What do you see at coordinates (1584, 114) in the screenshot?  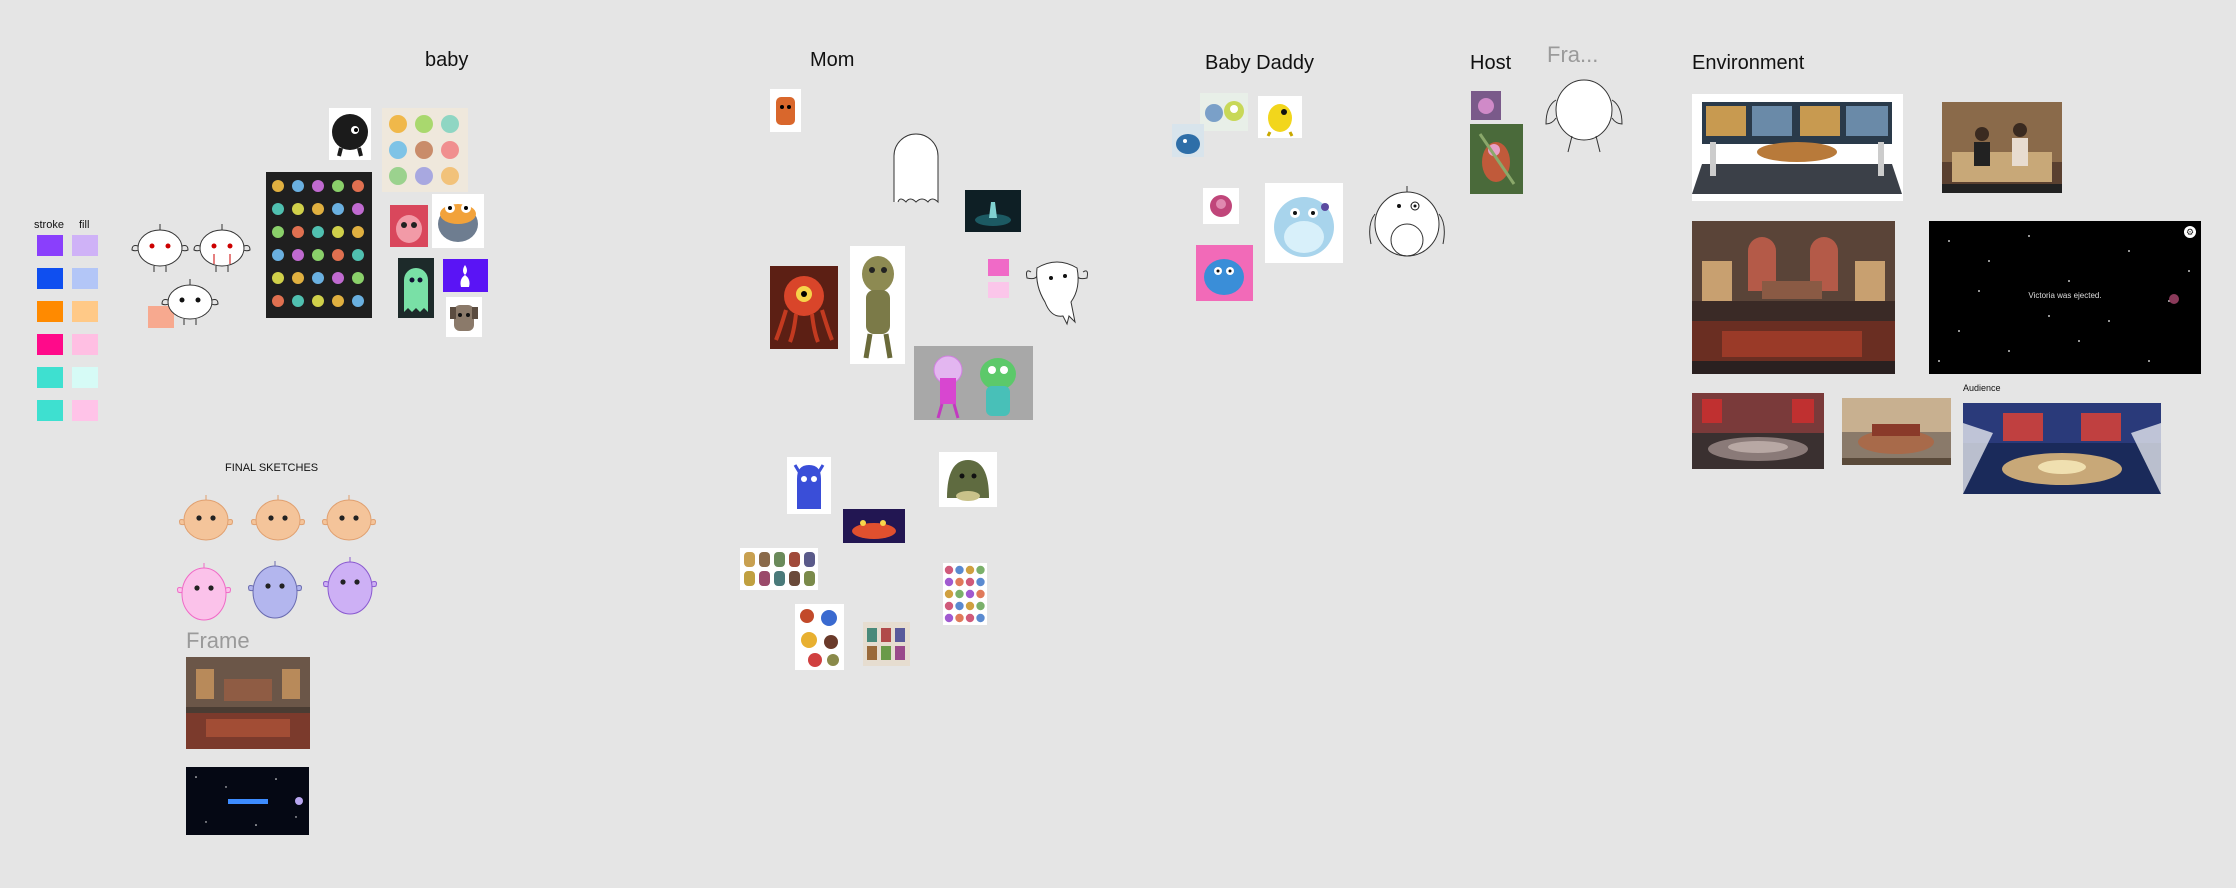 I see `host-sketch` at bounding box center [1584, 114].